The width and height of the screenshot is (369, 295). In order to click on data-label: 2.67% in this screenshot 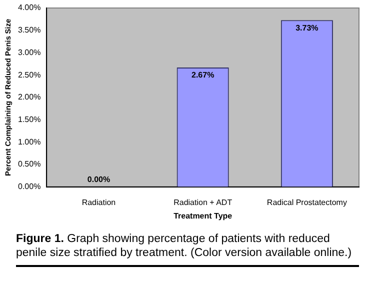, I will do `click(203, 75)`.